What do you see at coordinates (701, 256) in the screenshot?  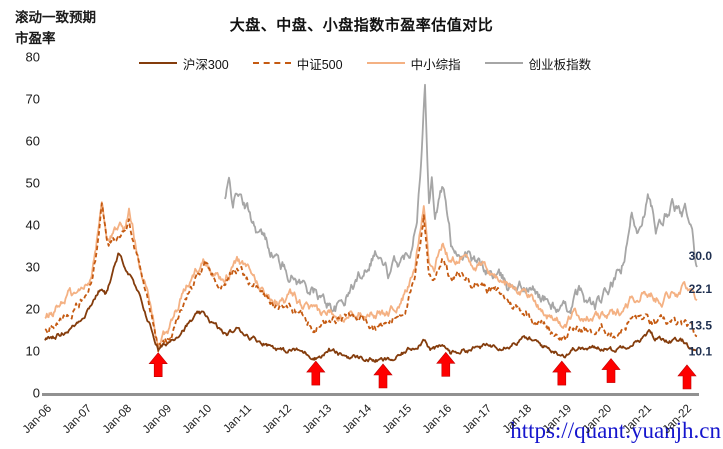 I see `series-end-label: 30.0` at bounding box center [701, 256].